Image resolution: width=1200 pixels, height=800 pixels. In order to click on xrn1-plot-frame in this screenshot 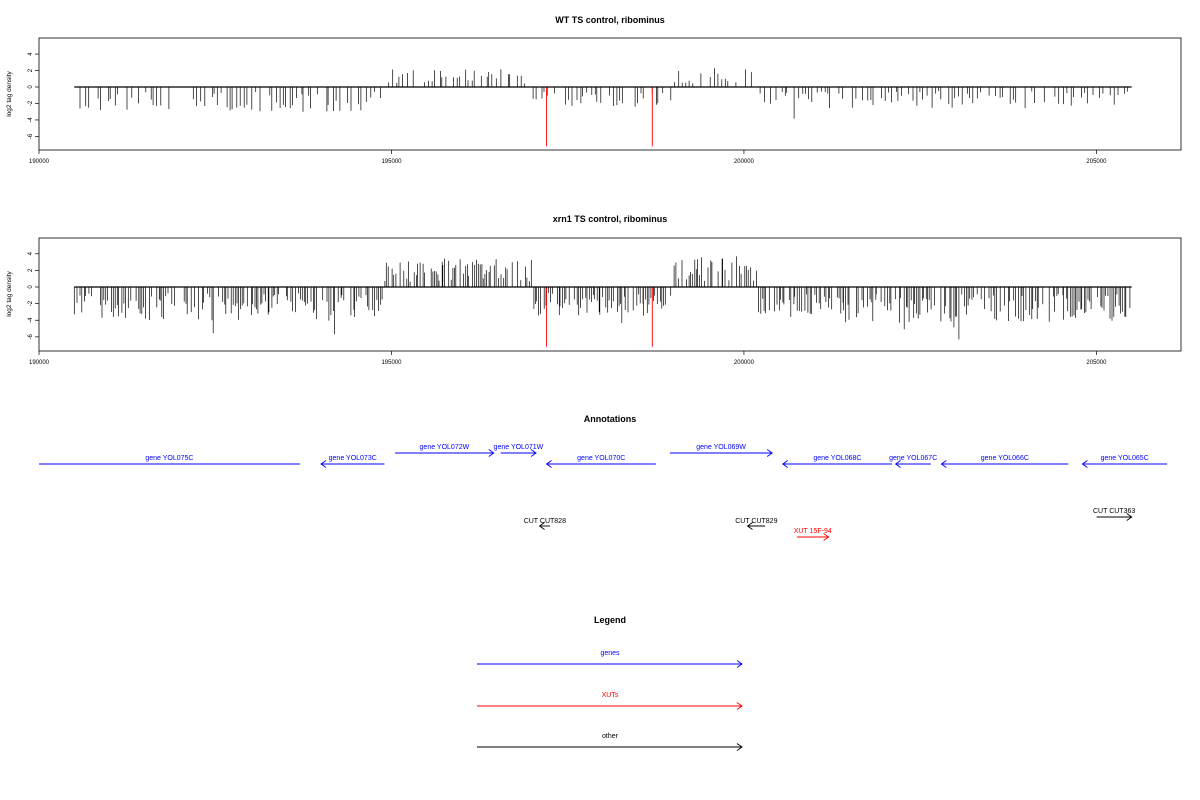, I will do `click(610, 294)`.